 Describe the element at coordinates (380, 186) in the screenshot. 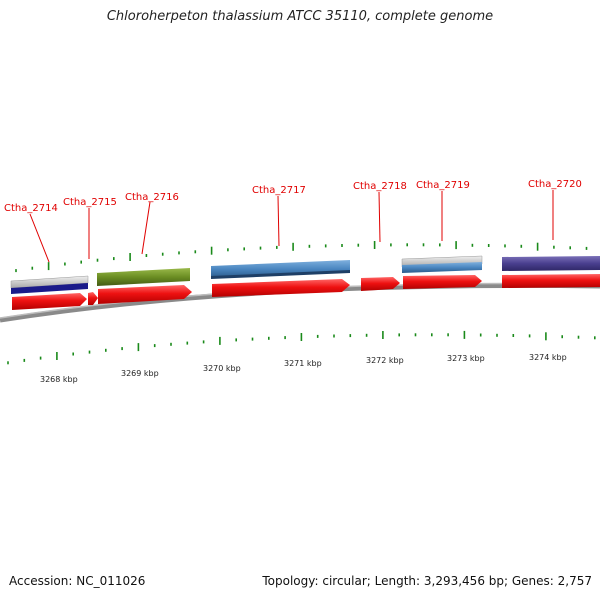

I see `gene-label-ctha-2718: Ctha_2718` at that location.